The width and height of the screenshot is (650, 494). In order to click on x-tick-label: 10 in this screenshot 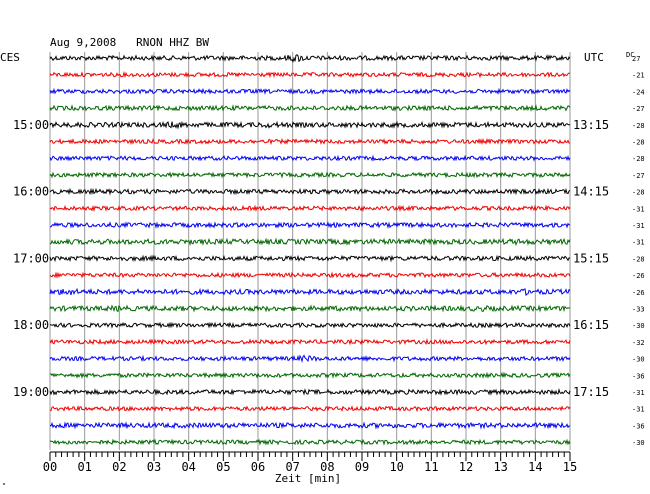, I will do `click(396, 467)`.